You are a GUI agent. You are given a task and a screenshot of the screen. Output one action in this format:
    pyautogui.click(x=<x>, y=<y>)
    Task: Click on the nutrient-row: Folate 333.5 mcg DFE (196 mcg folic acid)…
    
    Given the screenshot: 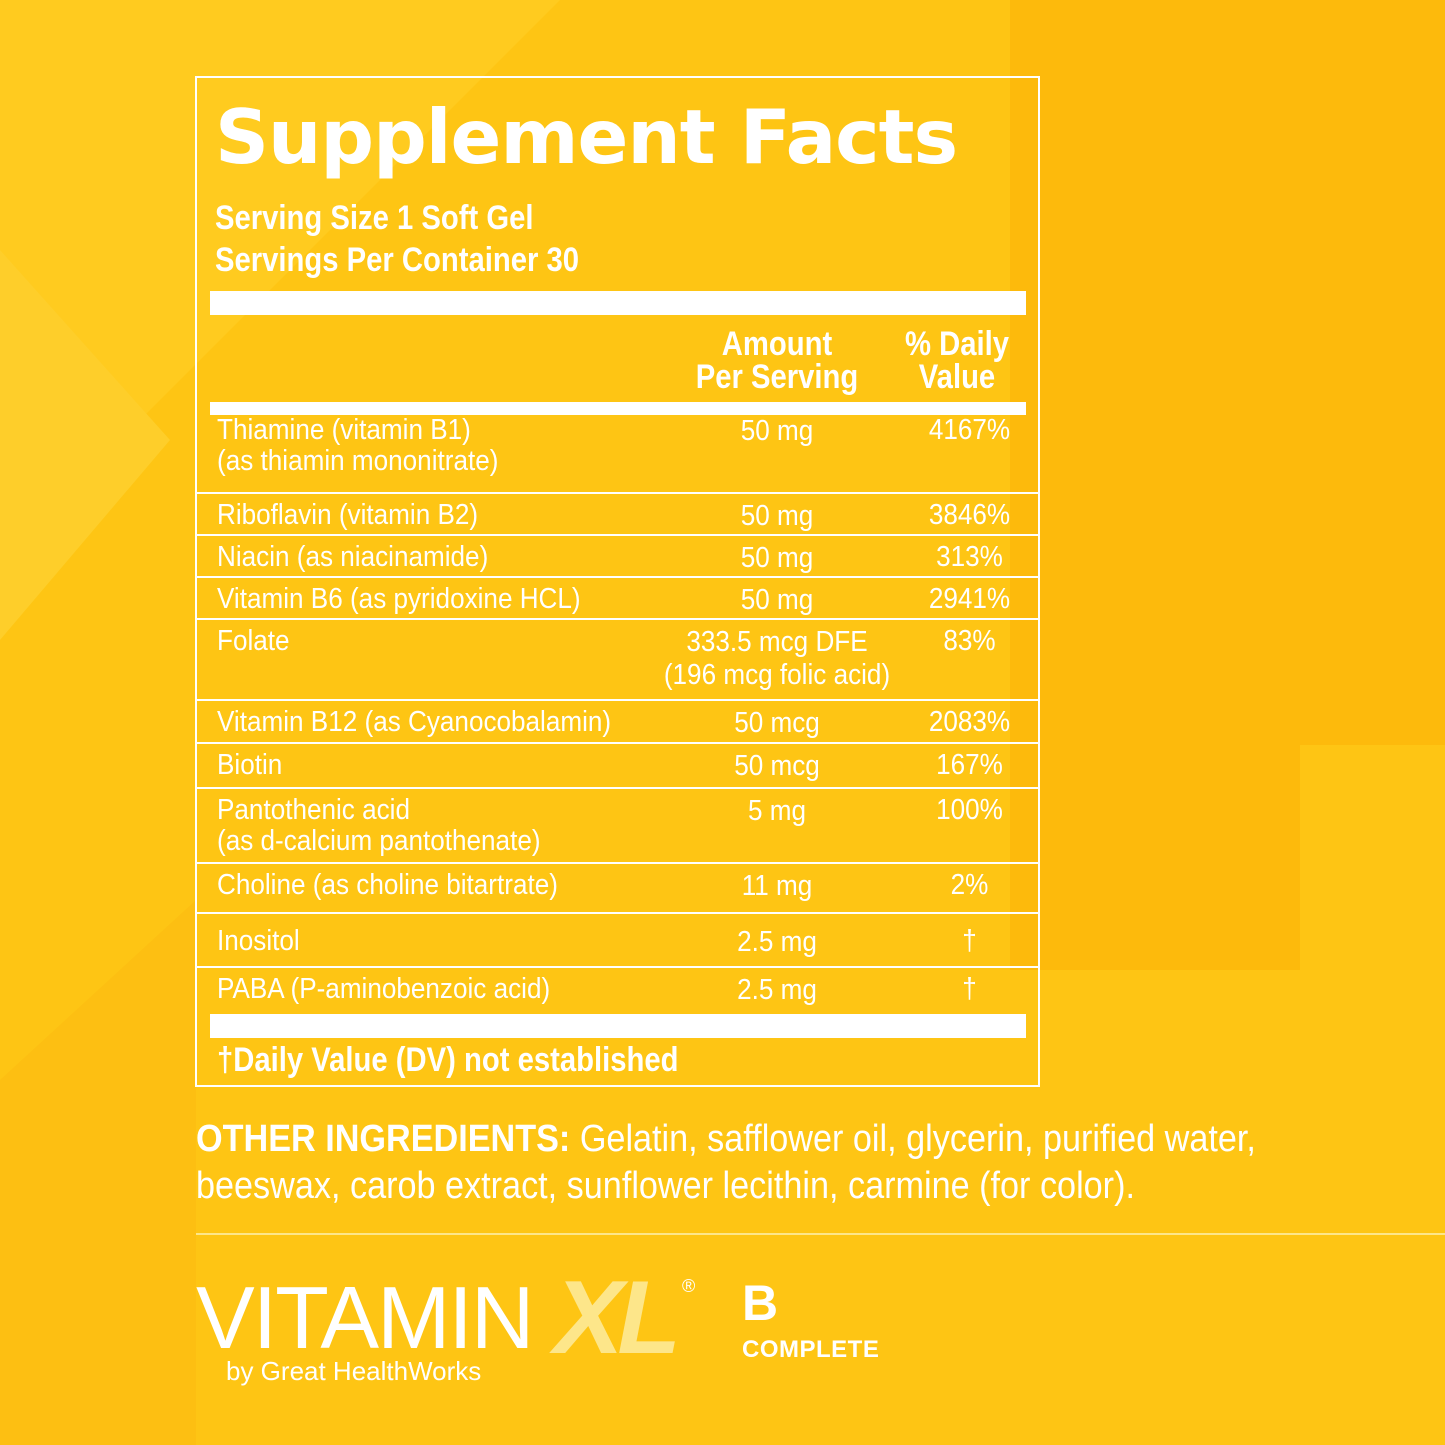 What is the action you would take?
    pyautogui.click(x=617, y=660)
    